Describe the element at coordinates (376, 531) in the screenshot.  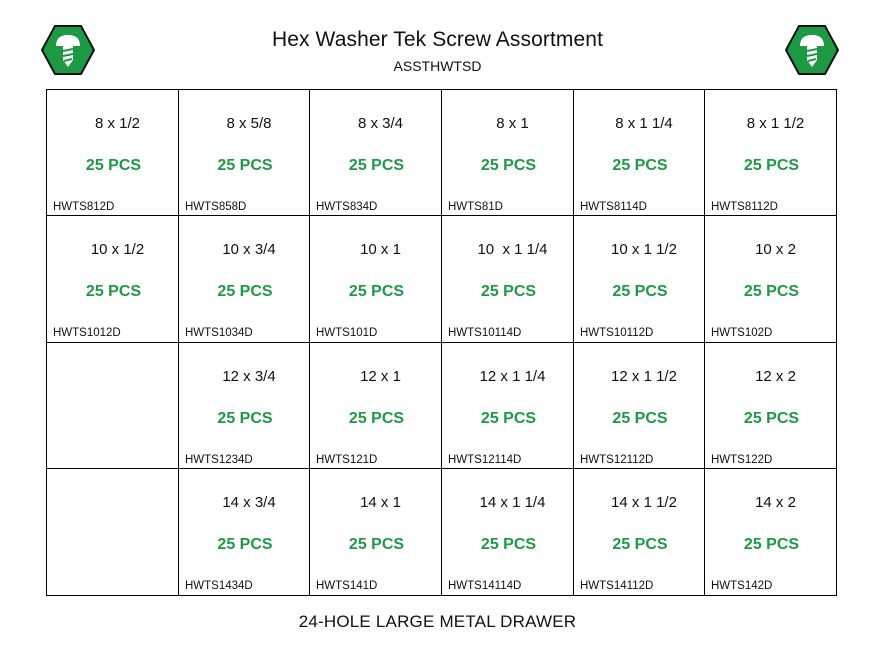
I see `drawer-compartment: 14 x 1 25 PCS HWTS141D` at that location.